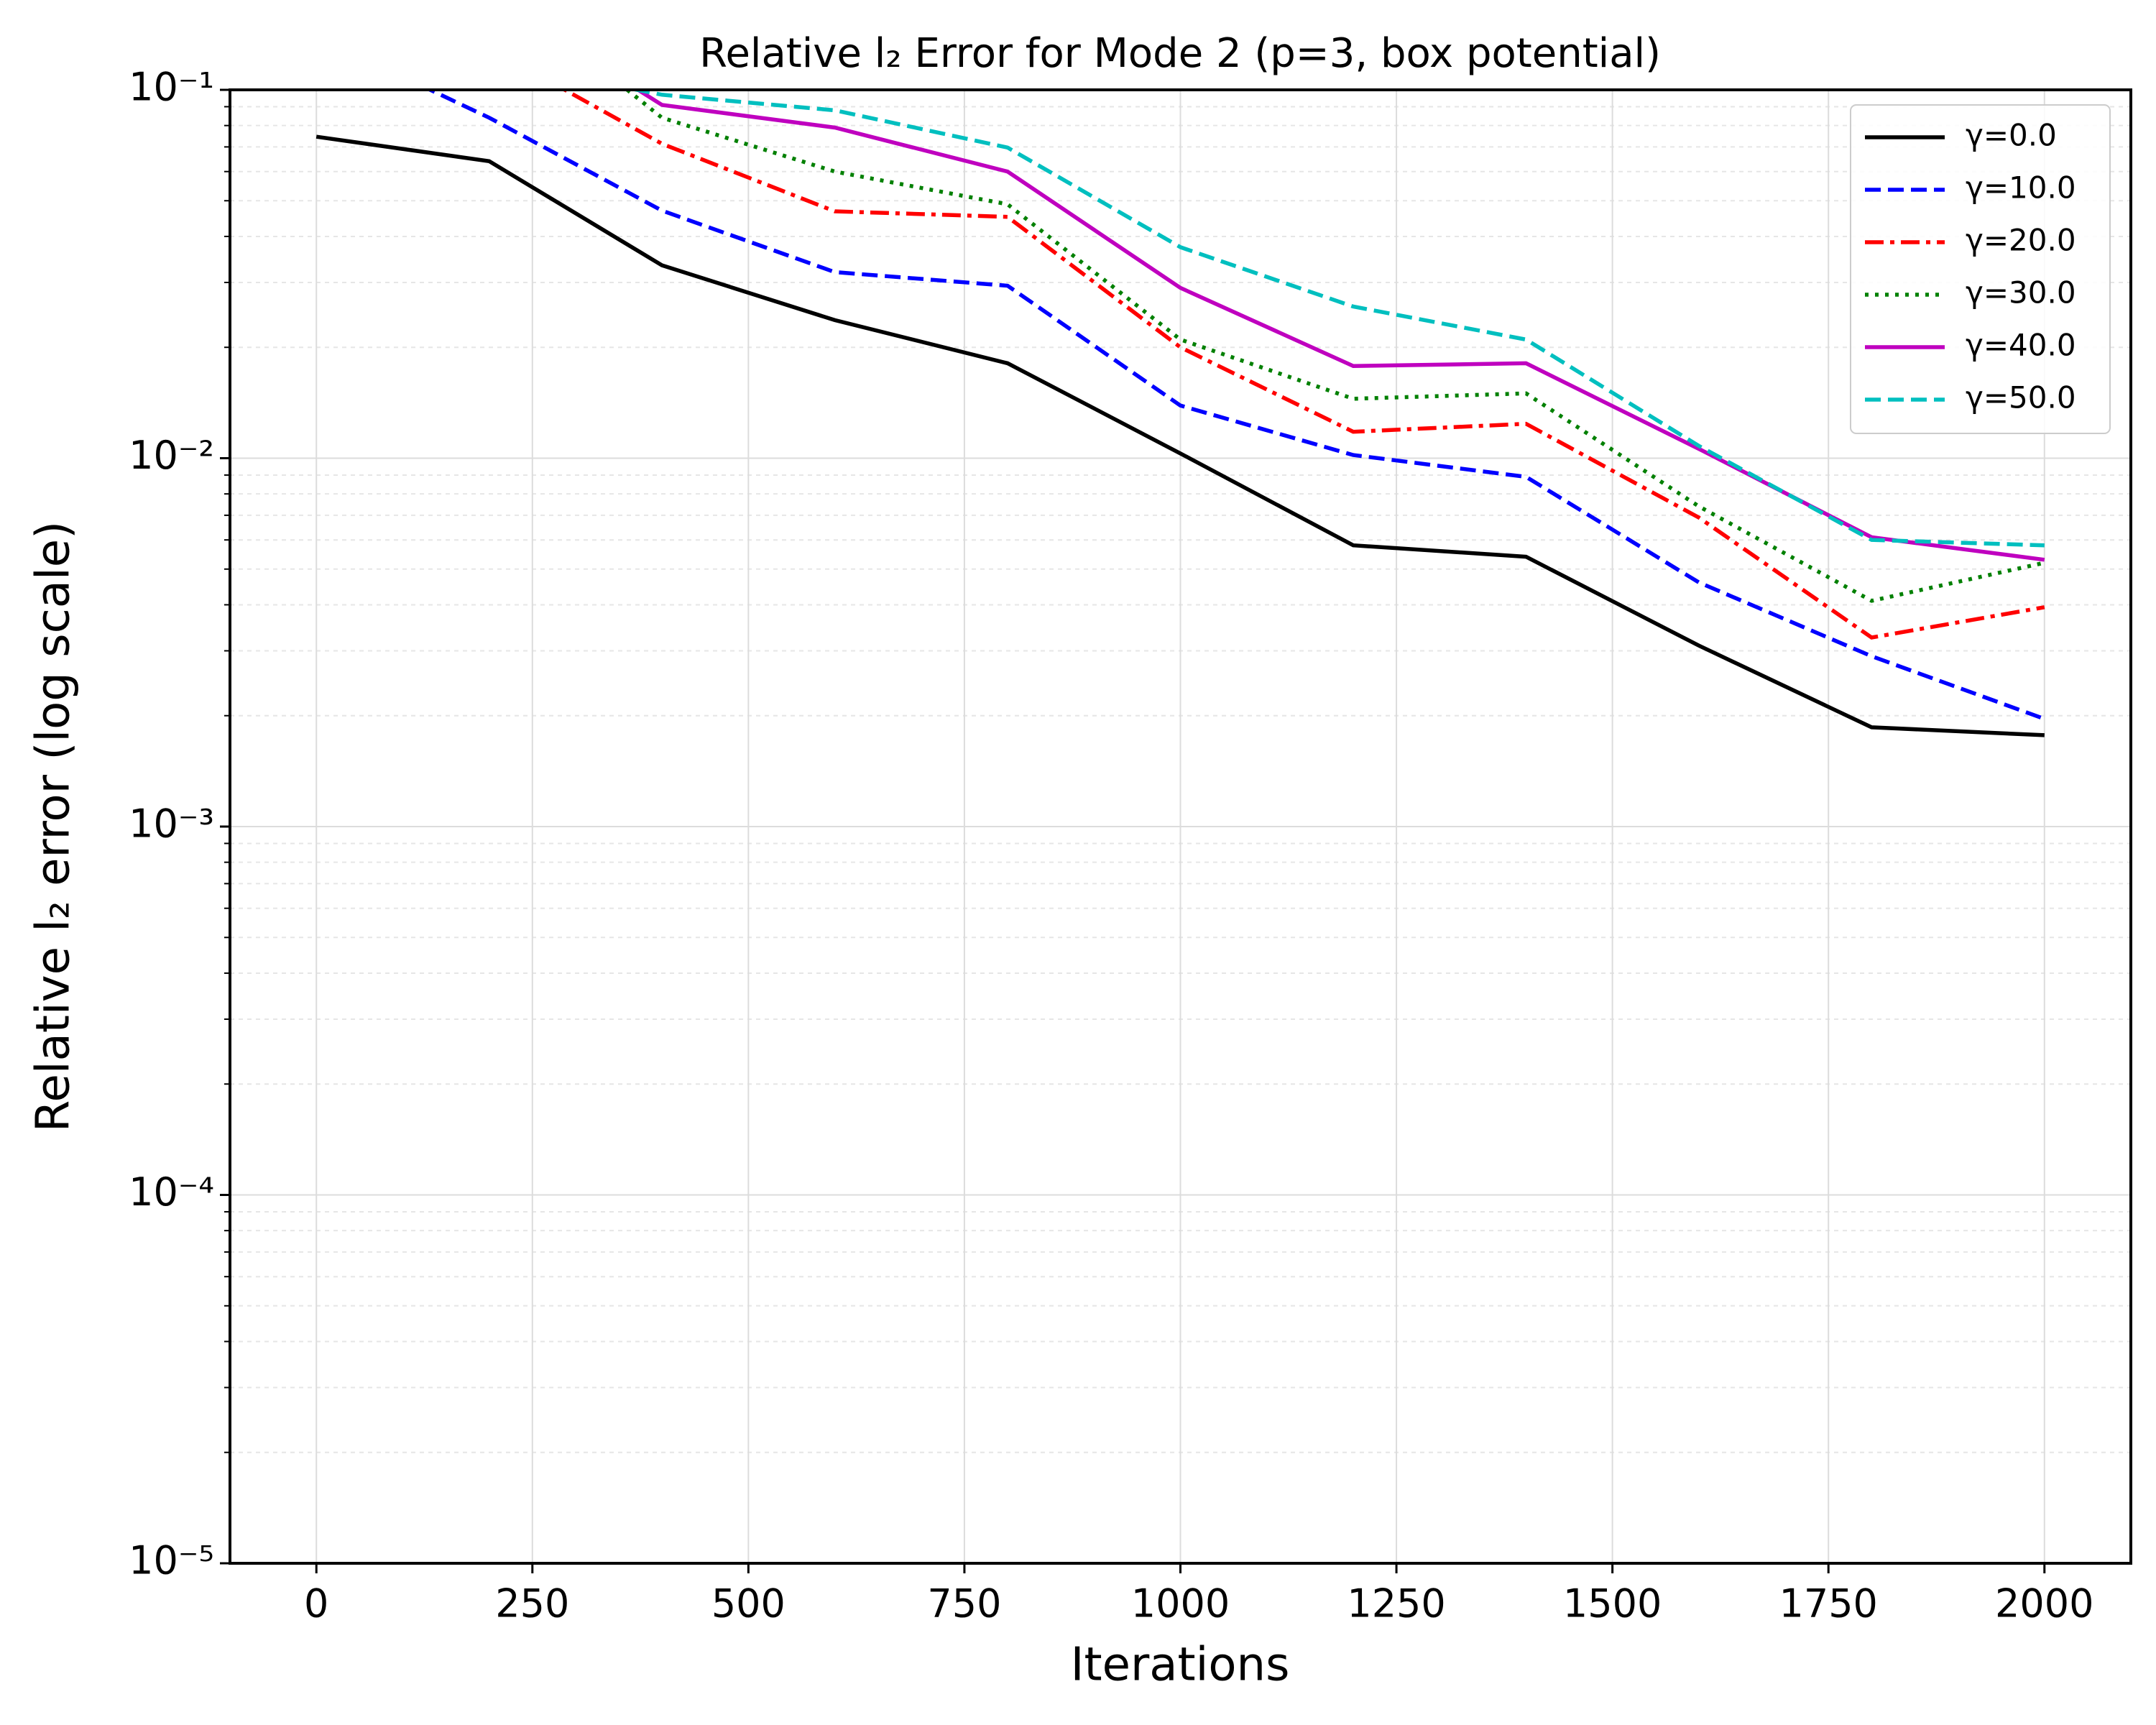 The height and width of the screenshot is (1725, 2156). I want to click on legend-box, so click(1980, 269).